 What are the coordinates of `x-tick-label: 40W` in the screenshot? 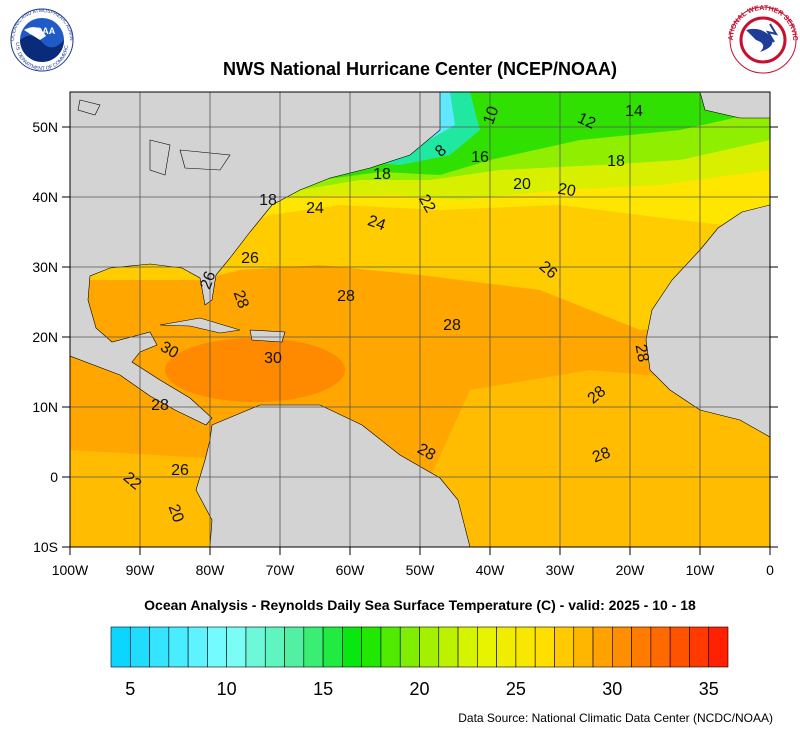 It's located at (491, 570).